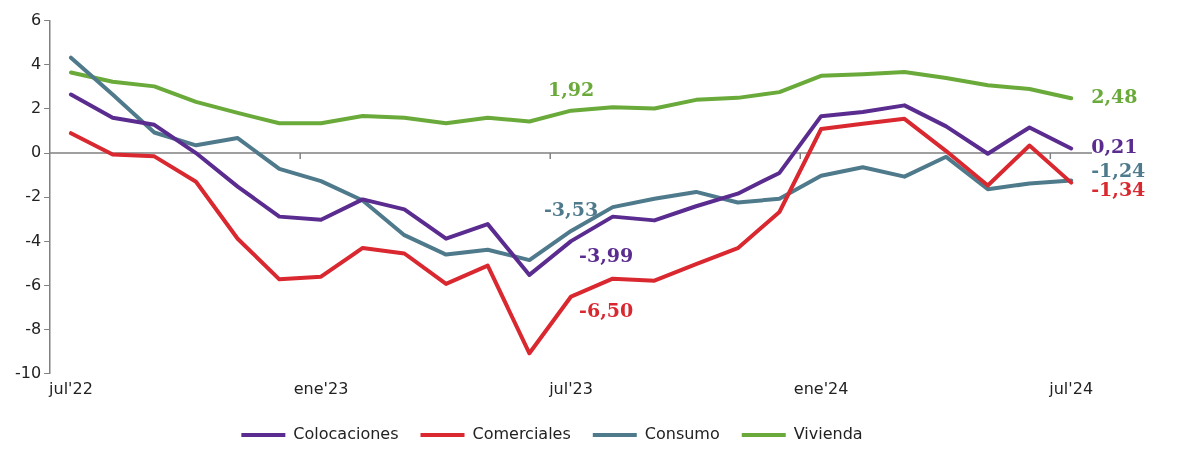 The width and height of the screenshot is (1180, 461). Describe the element at coordinates (28, 372) in the screenshot. I see `y-tick-label: -10` at that location.